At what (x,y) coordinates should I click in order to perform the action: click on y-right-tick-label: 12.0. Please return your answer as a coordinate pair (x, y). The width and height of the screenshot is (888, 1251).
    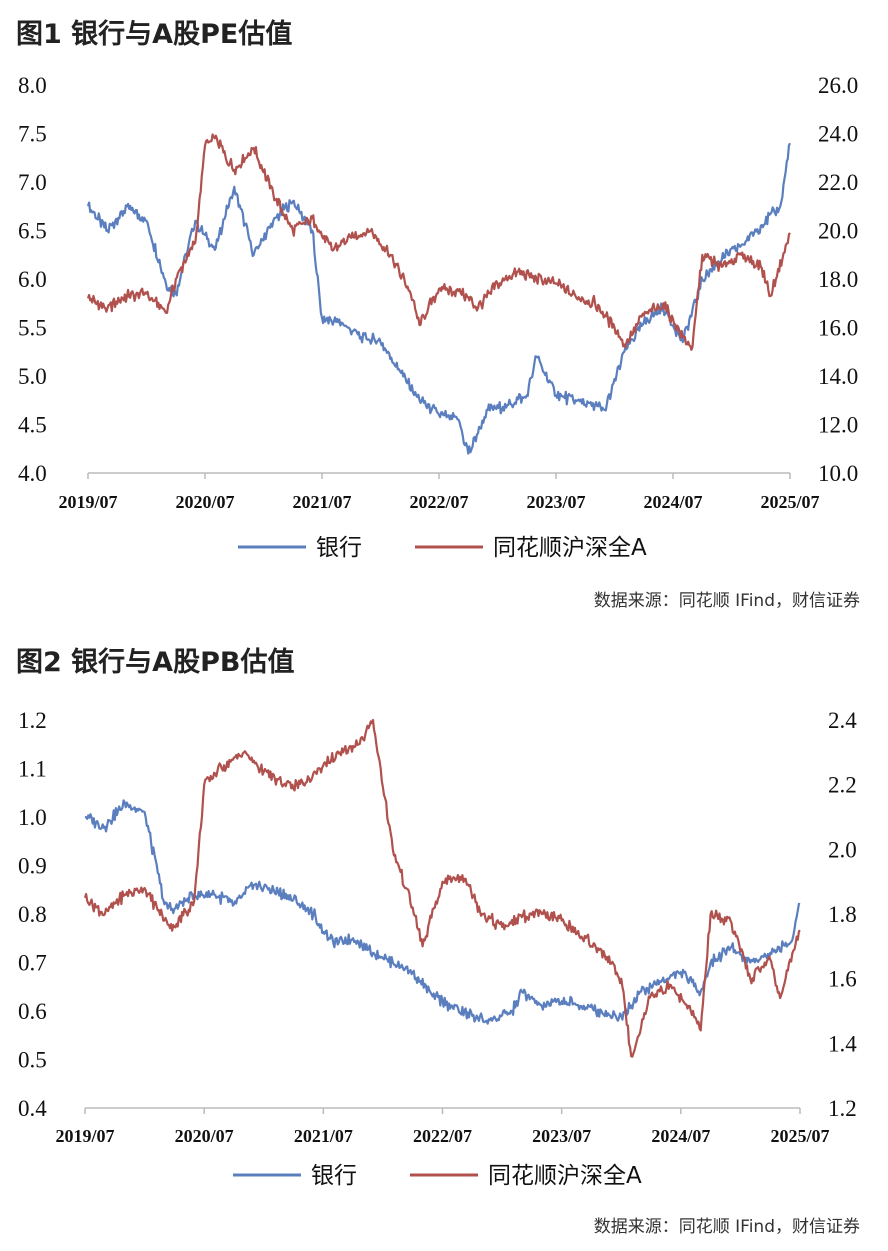
    Looking at the image, I should click on (838, 425).